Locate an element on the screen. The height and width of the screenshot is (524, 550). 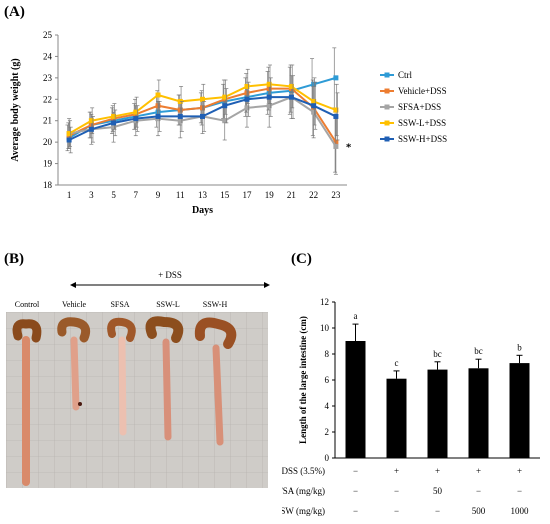
photo-label-vehicle: Vehicle is located at coordinates (74, 304).